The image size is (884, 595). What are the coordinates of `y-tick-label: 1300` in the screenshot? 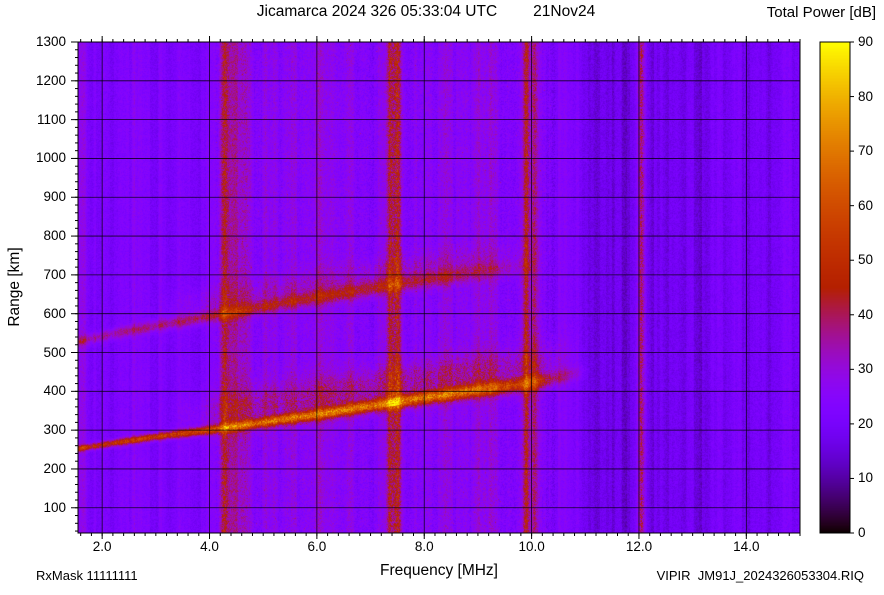 It's located at (50, 41).